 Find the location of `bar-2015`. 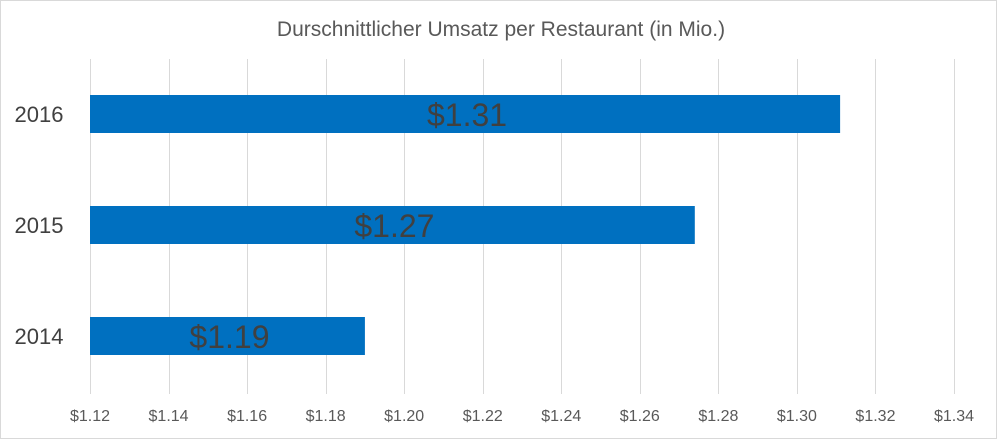

bar-2015 is located at coordinates (392, 225).